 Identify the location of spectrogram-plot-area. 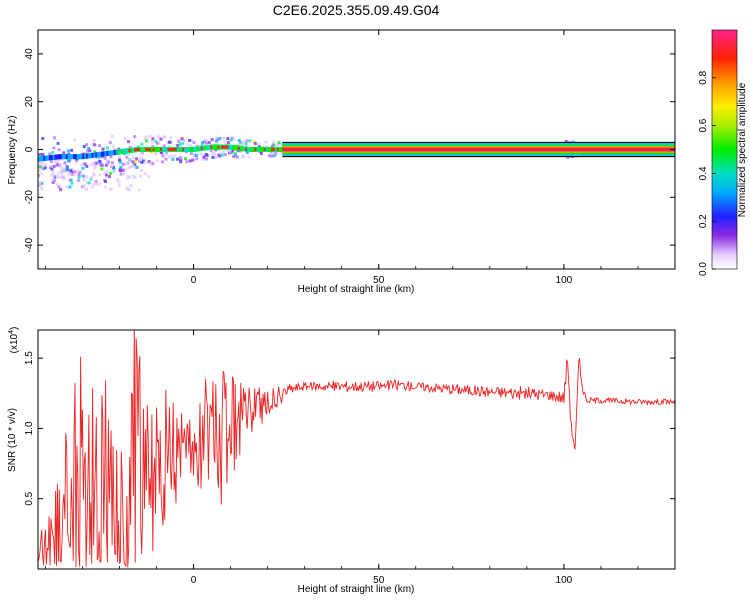
(356, 163).